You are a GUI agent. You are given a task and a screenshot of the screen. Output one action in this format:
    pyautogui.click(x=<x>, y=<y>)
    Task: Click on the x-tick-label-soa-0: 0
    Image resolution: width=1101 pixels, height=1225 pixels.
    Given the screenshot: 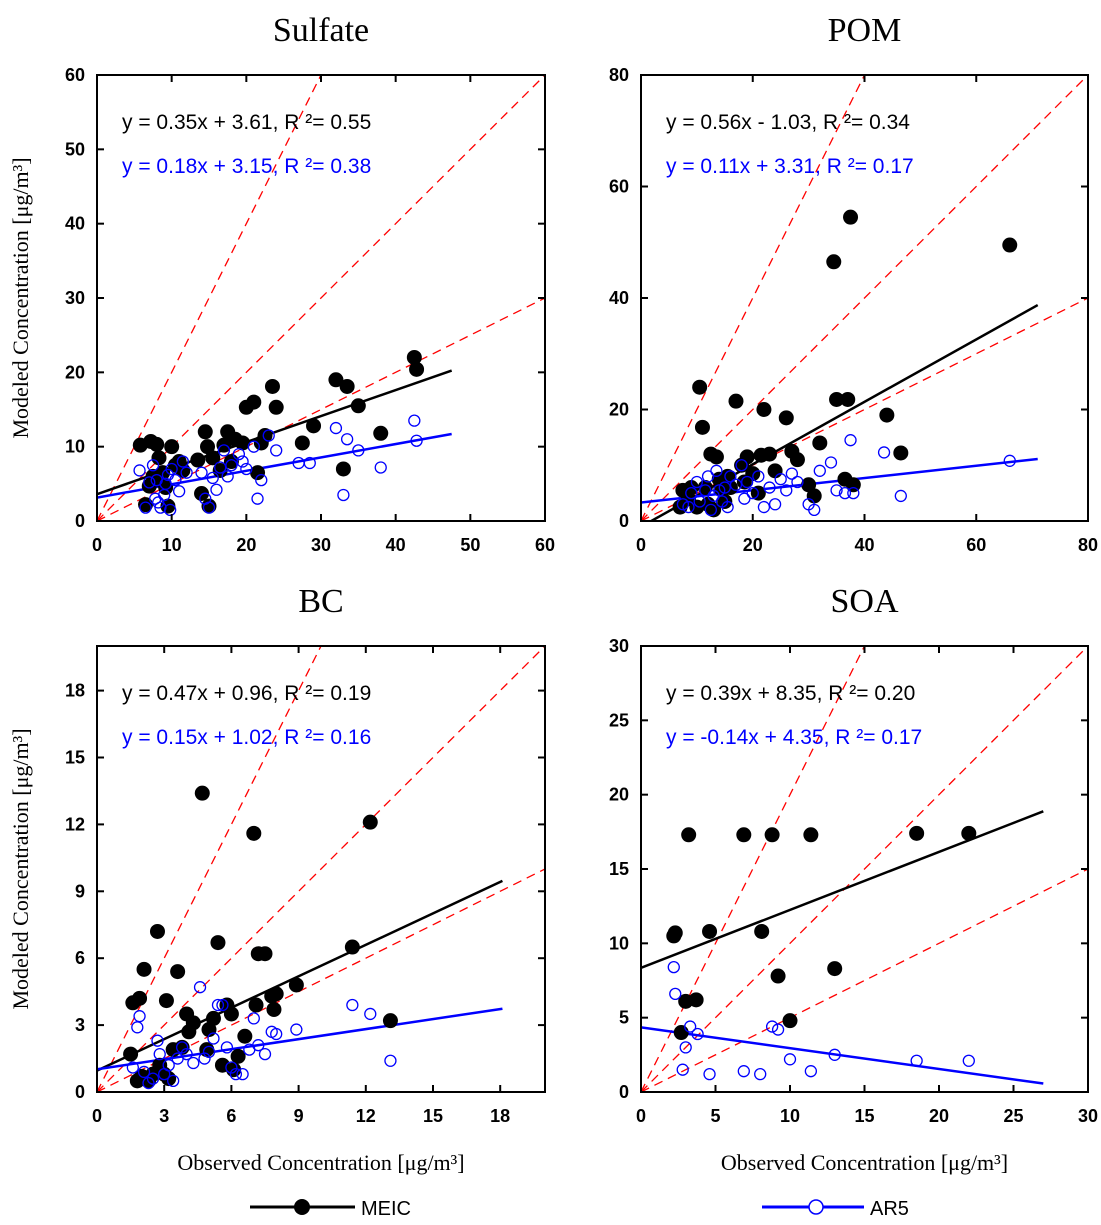 What is the action you would take?
    pyautogui.click(x=641, y=1116)
    